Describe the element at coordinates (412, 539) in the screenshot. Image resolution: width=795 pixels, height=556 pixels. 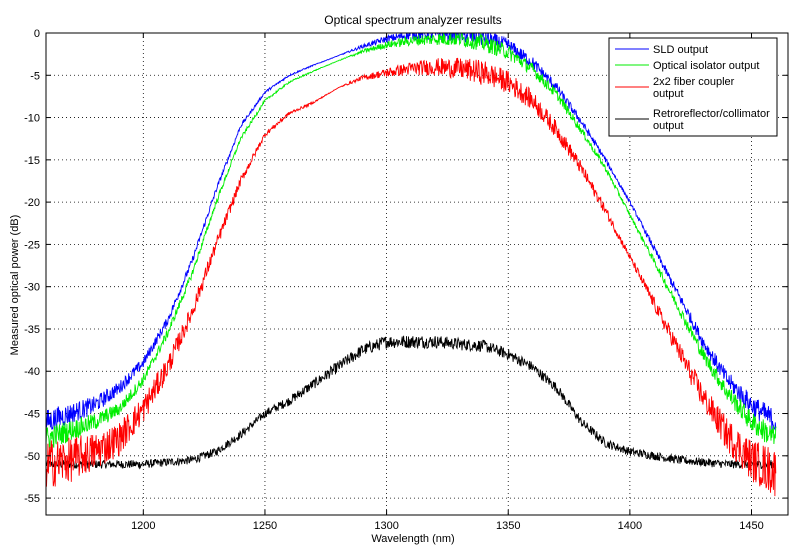
I see `x-axis-label: Wavelength (nm)` at that location.